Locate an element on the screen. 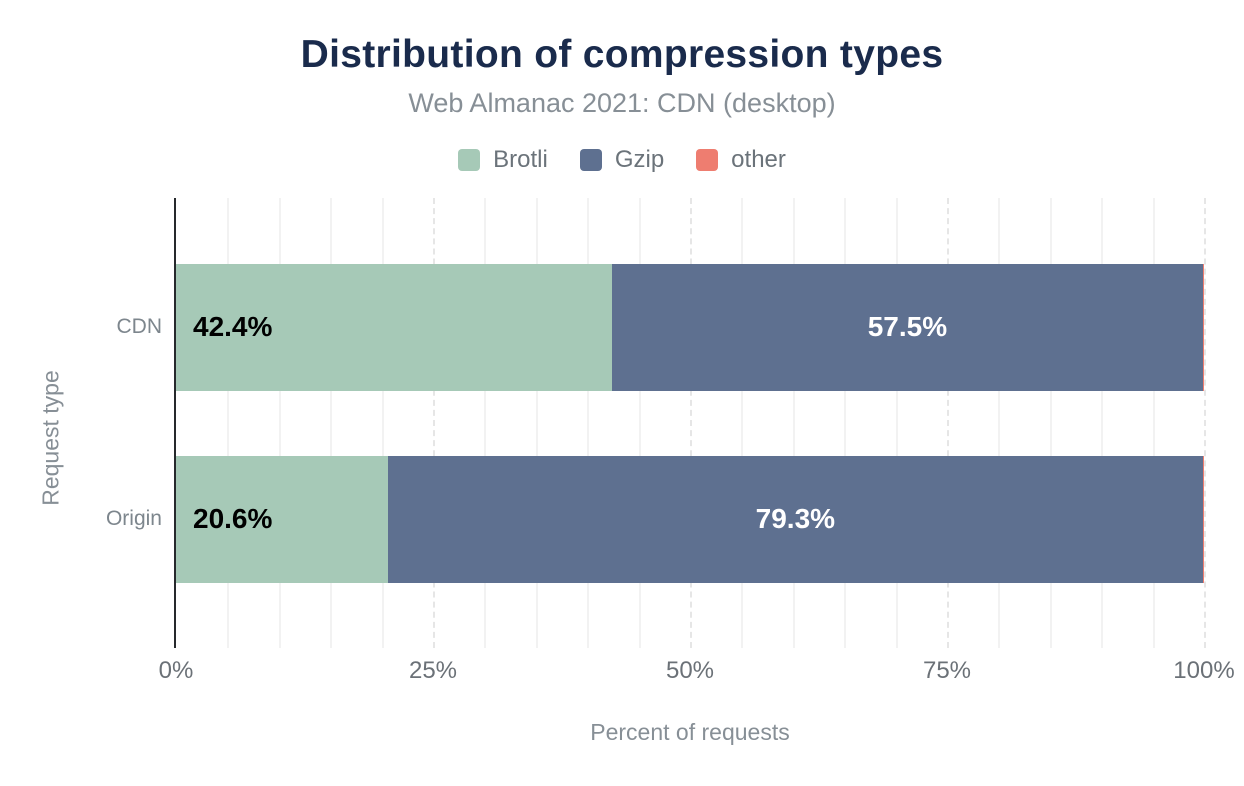  bar-row-cdn: 42.4% 57.5% is located at coordinates (690, 327).